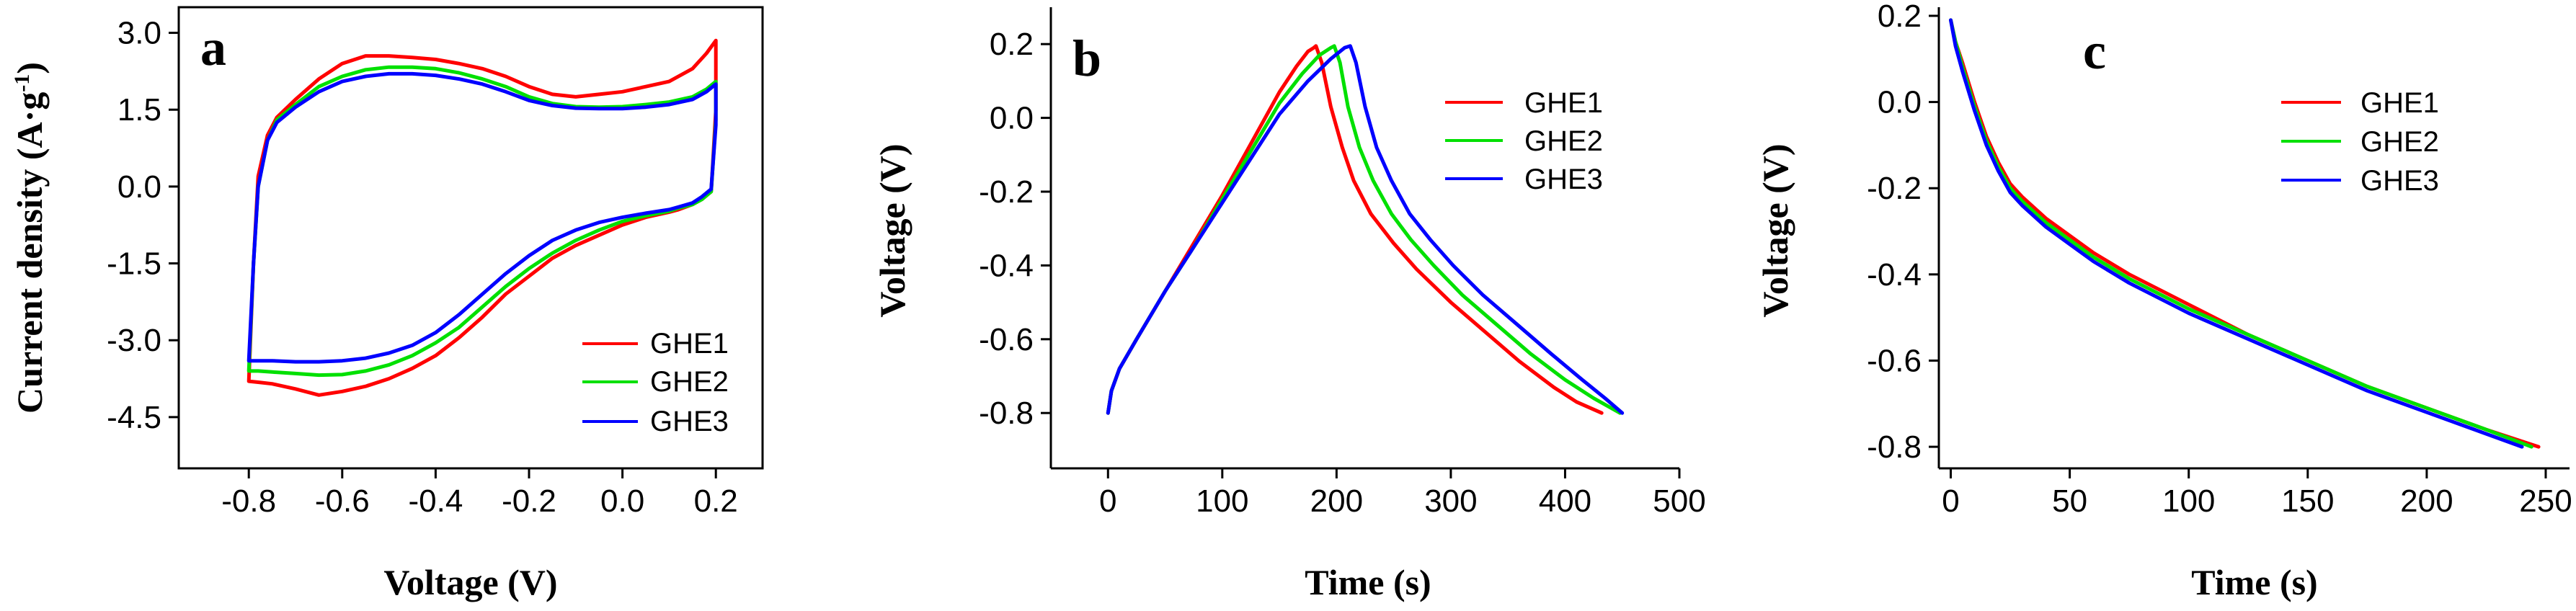 The width and height of the screenshot is (2576, 611). Describe the element at coordinates (1368, 582) in the screenshot. I see `panel-b-xlabel: Time (s)` at that location.